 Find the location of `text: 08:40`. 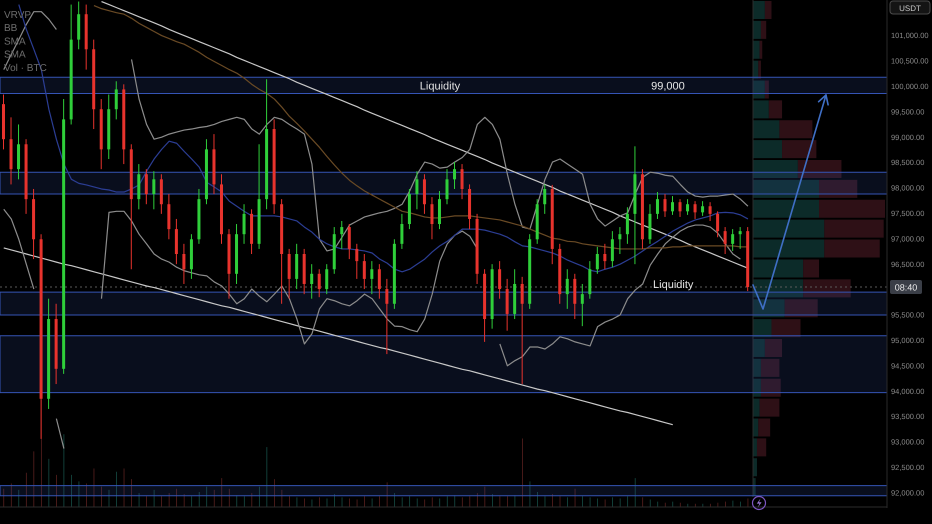

text: 08:40 is located at coordinates (906, 287).